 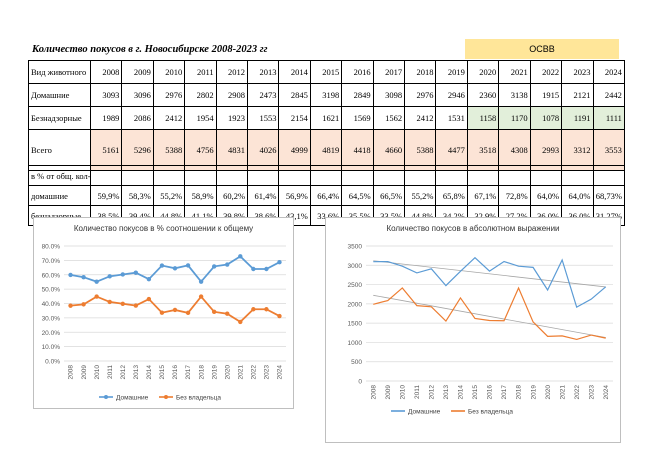 What do you see at coordinates (373, 392) in the screenshot?
I see `x-tick-label: 2008` at bounding box center [373, 392].